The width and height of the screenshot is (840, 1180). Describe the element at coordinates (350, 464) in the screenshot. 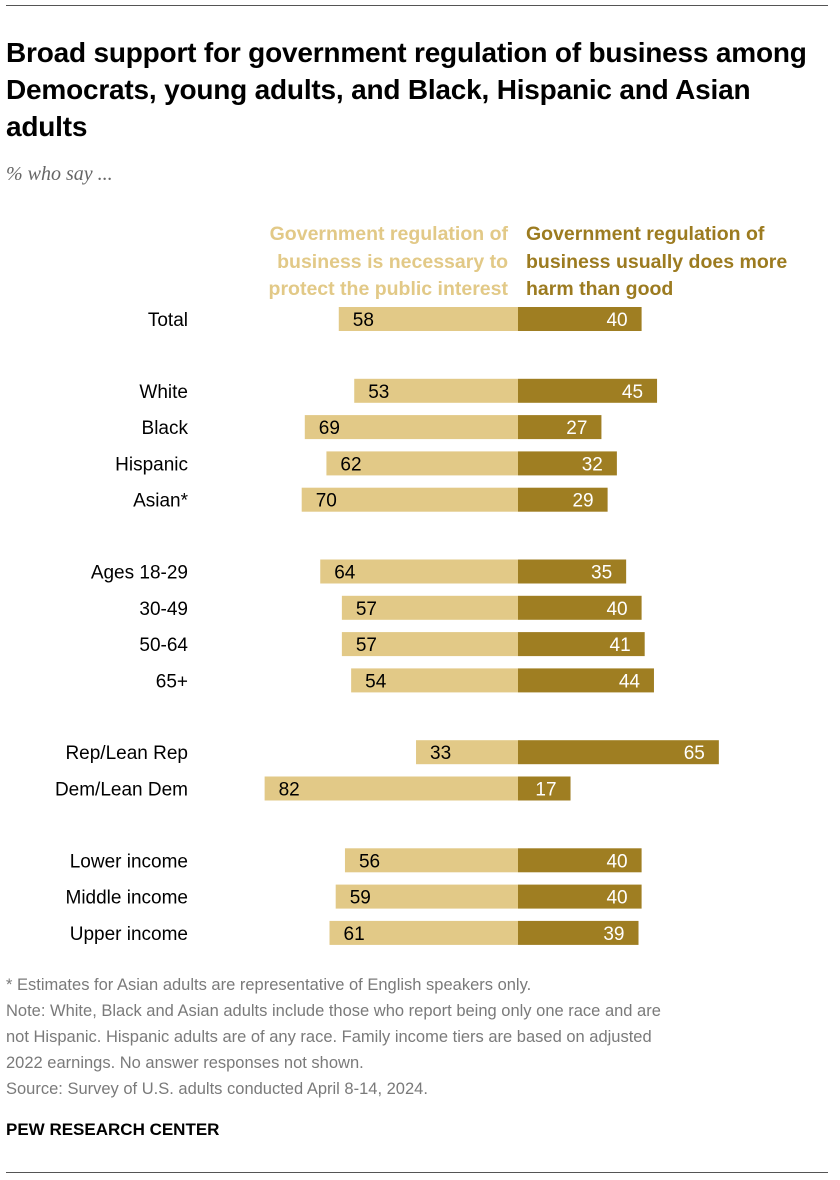

I see `value-label-necessary: 62` at that location.